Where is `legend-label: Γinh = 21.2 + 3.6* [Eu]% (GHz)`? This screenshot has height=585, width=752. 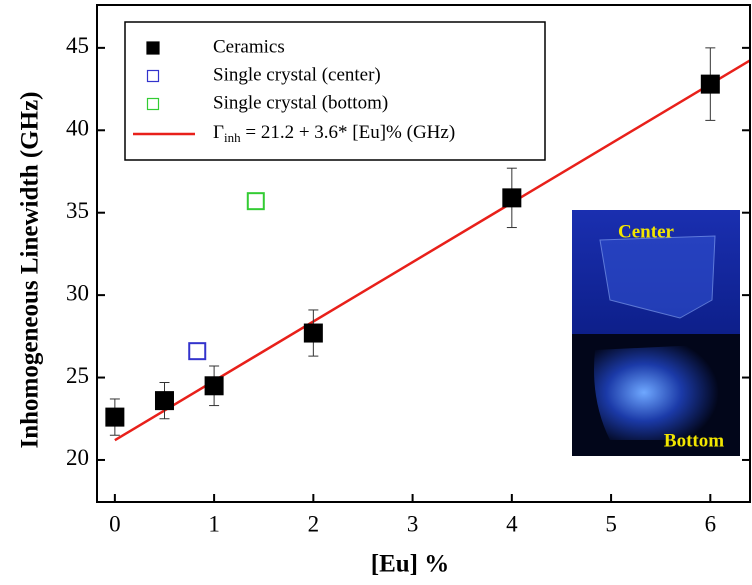
legend-label: Γinh = 21.2 + 3.6* [Eu]% (GHz) is located at coordinates (334, 133).